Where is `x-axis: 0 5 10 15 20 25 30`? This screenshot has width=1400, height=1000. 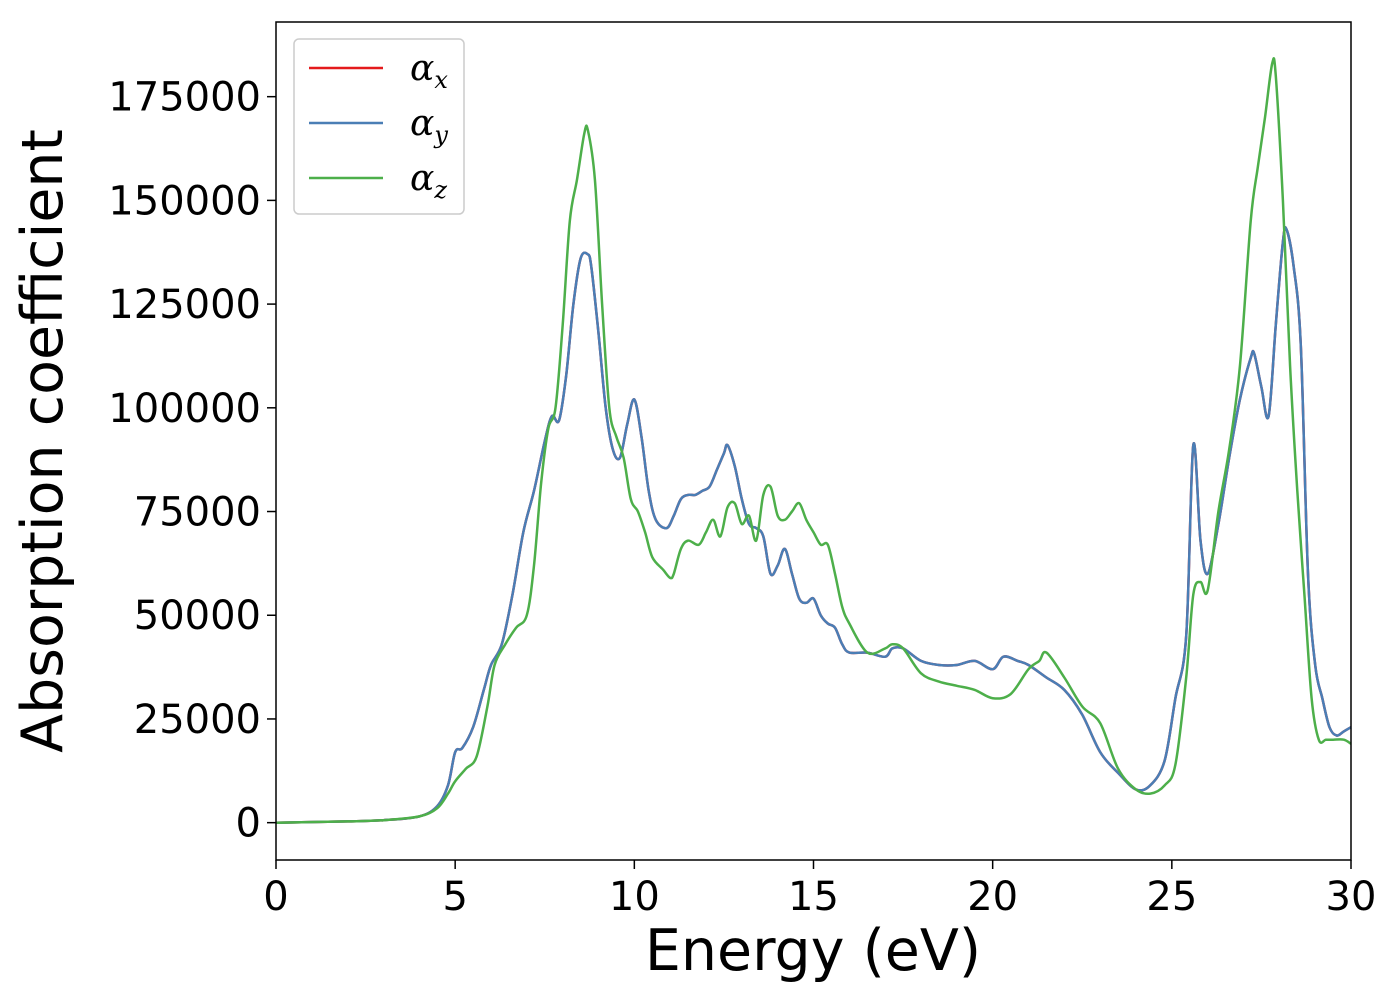 x-axis: 0 5 10 15 20 25 30 is located at coordinates (819, 890).